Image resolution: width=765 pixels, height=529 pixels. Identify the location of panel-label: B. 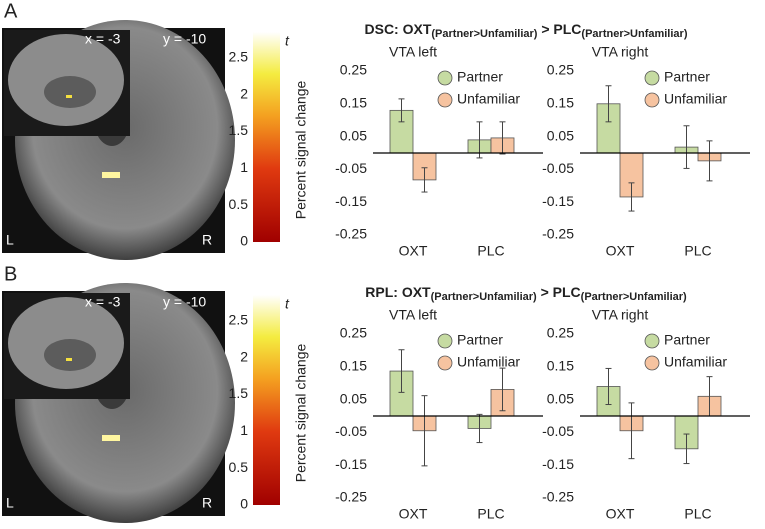
(10, 274).